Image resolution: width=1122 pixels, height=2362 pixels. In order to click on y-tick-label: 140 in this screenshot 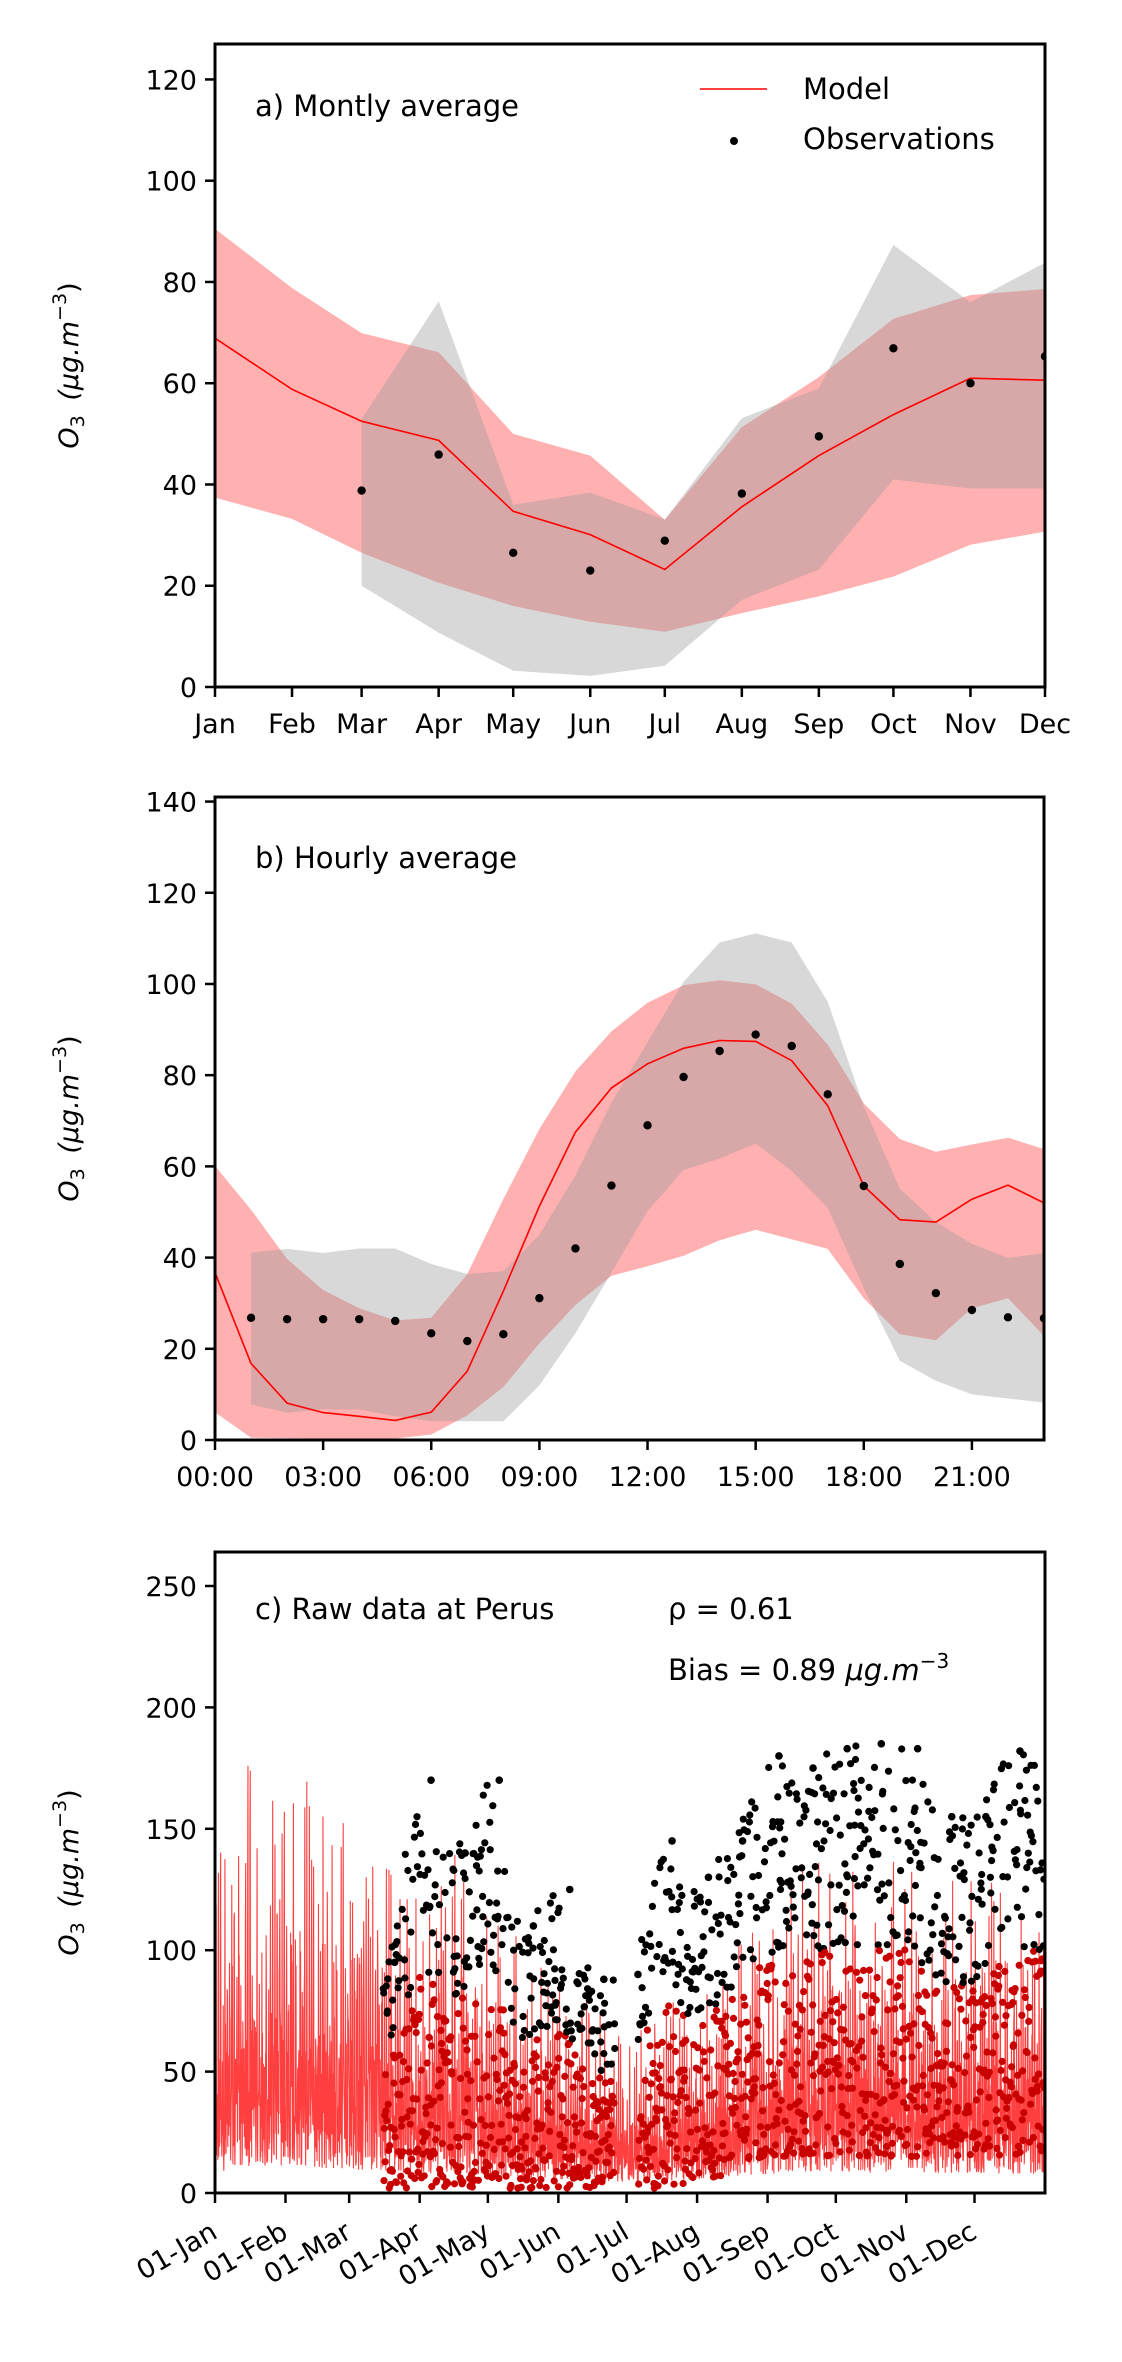, I will do `click(171, 803)`.